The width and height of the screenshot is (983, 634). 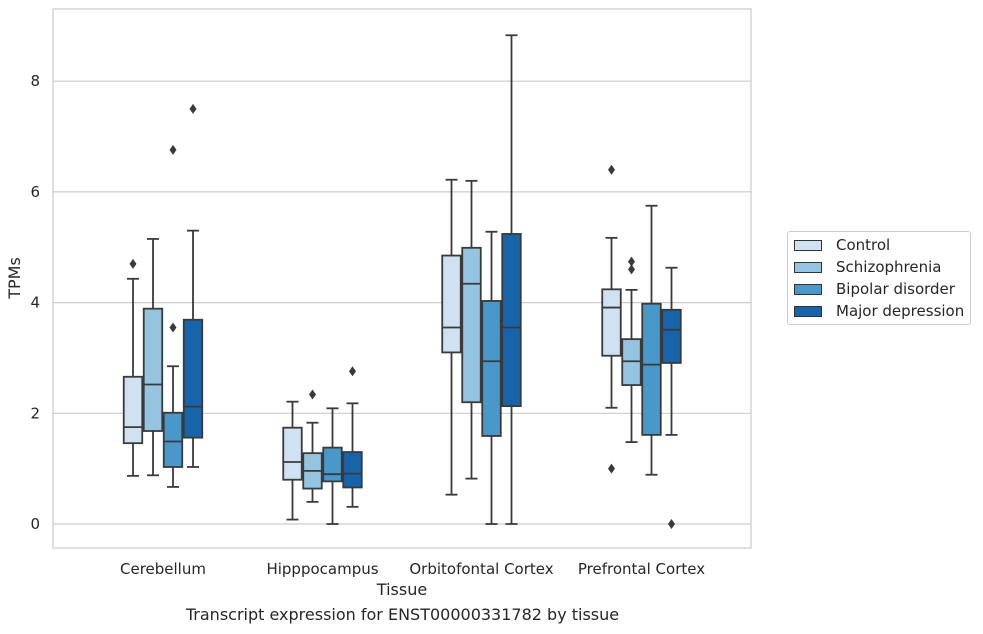 I want to click on box-orbitofontal-cortex-control, so click(x=451, y=337).